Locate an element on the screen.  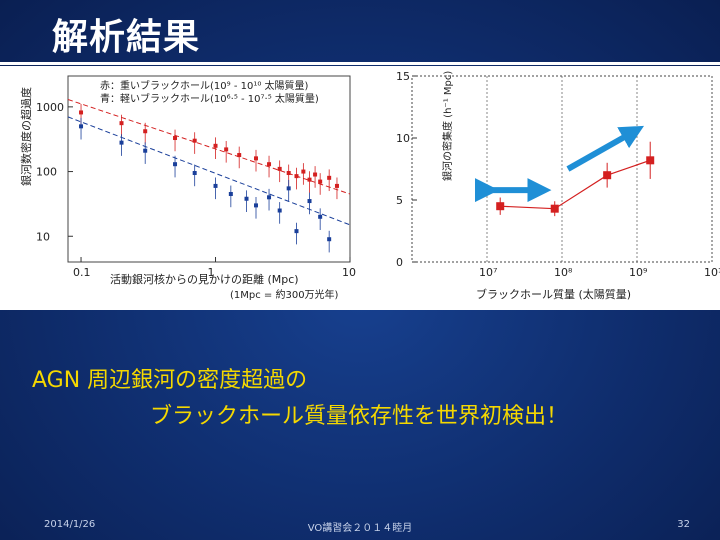
footer-event: VO講習会２０１４睦月 is located at coordinates (360, 528).